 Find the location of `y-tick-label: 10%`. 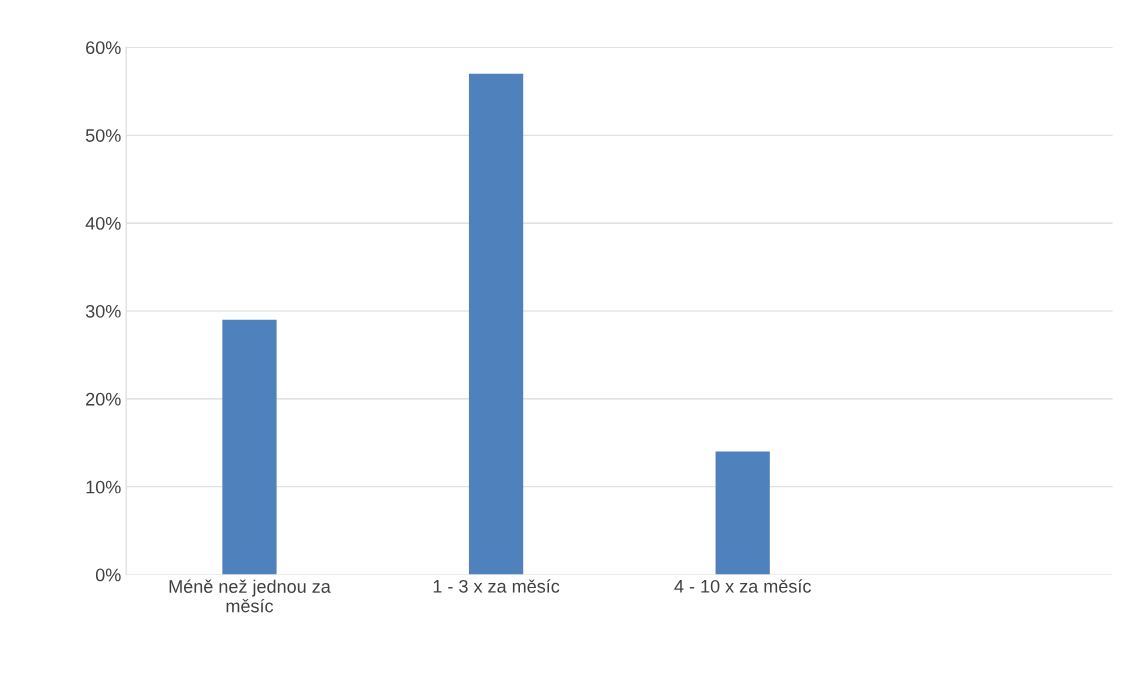

y-tick-label: 10% is located at coordinates (103, 487).